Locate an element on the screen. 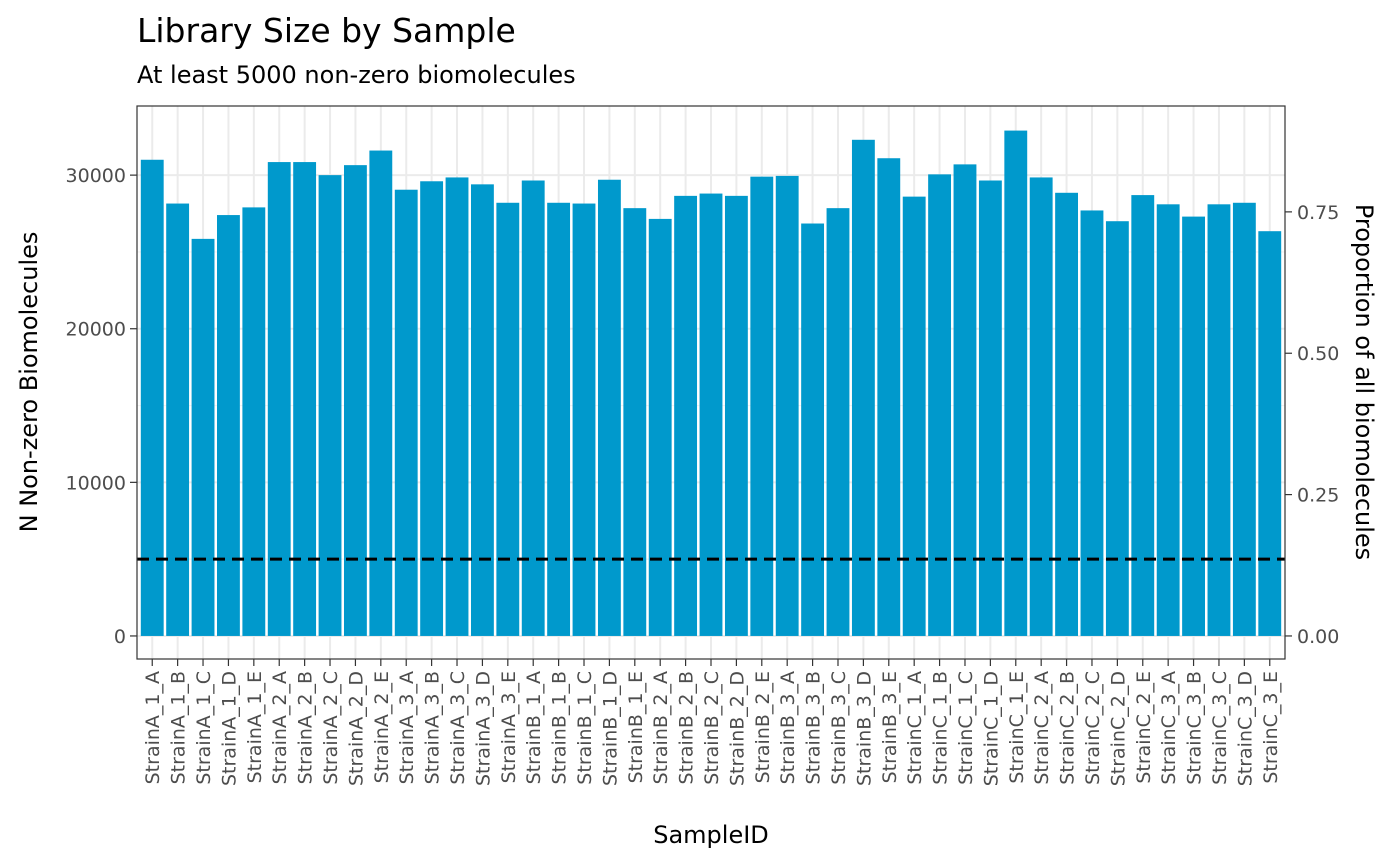 This screenshot has width=1400, height=865. x-tick-label: StrainA_3_D is located at coordinates (483, 728).